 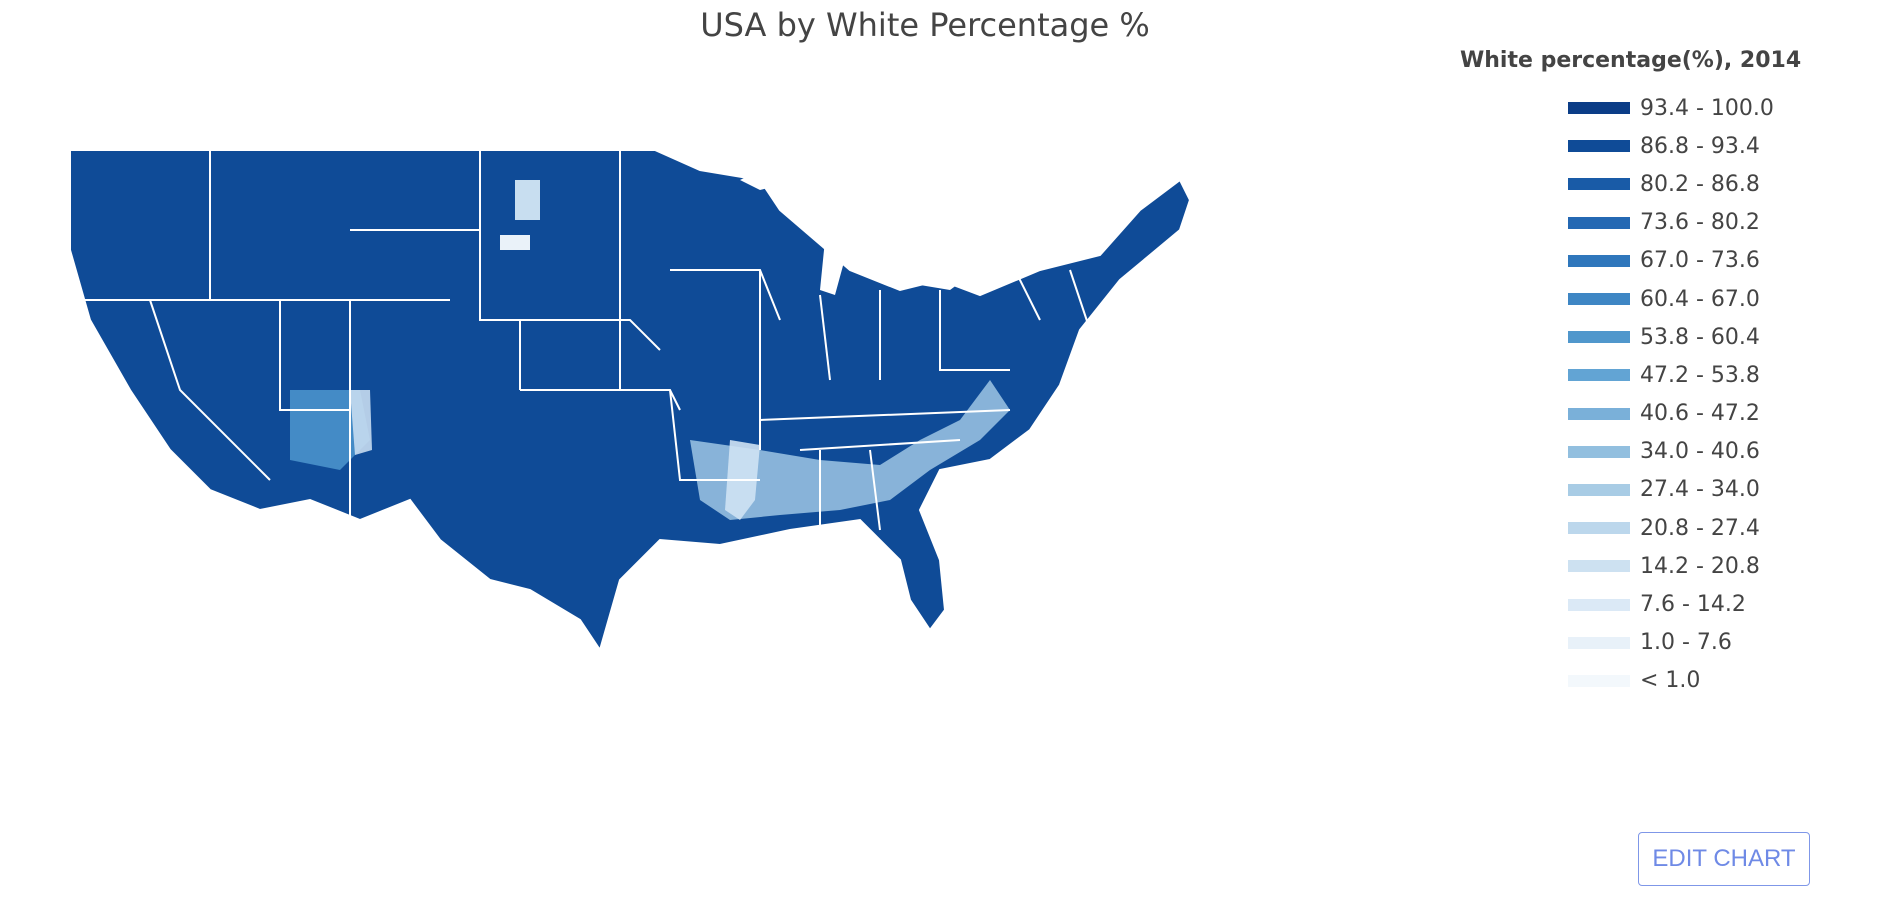 I want to click on edit-chart-button: EDIT CHART, so click(x=1724, y=859).